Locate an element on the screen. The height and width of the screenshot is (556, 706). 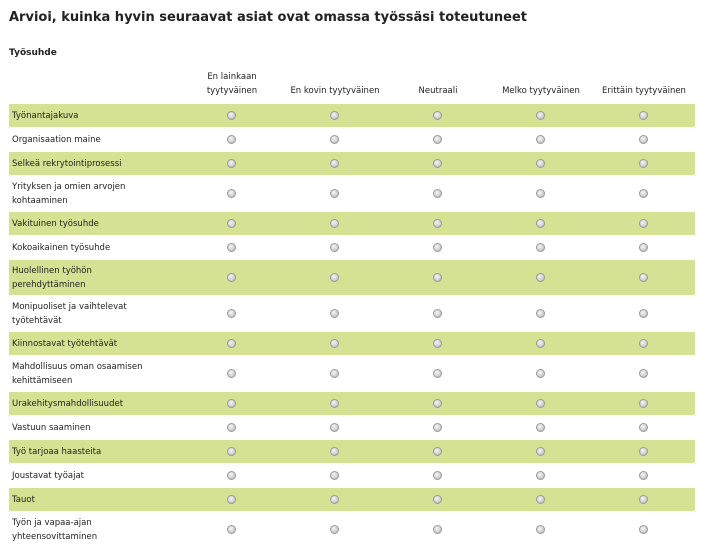
row-label: Selkeä rekrytointiprosessi is located at coordinates (67, 164).